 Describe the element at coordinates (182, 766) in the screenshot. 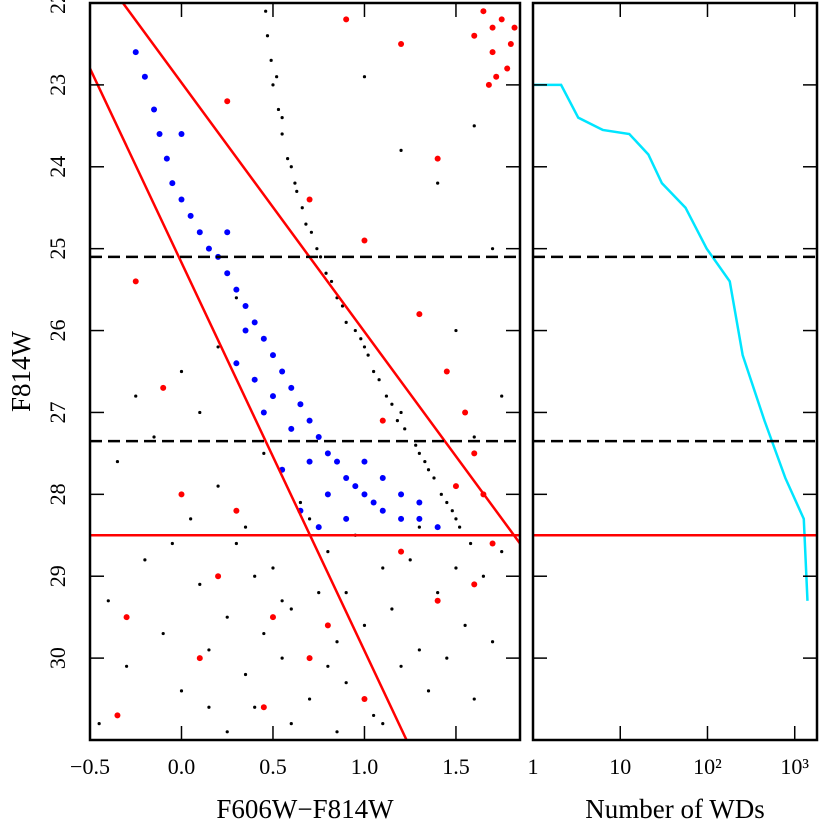

I see `x-tick-label: 0.0` at that location.